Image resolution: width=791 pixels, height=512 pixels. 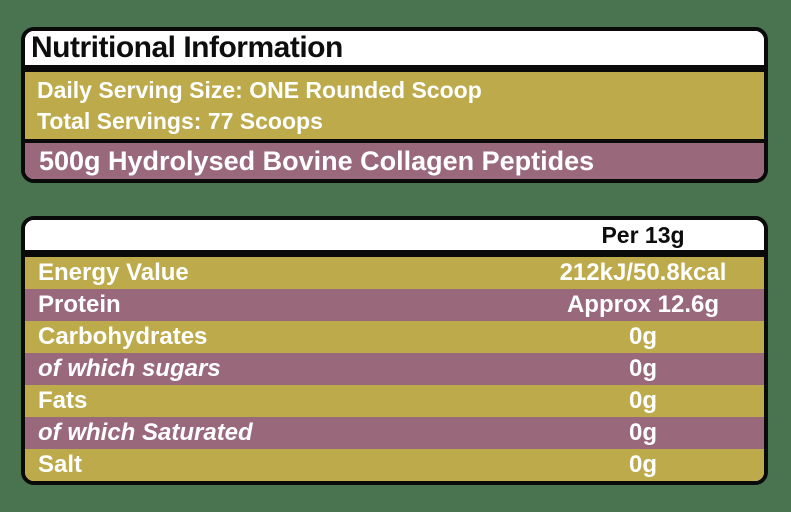 I want to click on row-value: 212kJ/50.8kcal, so click(x=643, y=272).